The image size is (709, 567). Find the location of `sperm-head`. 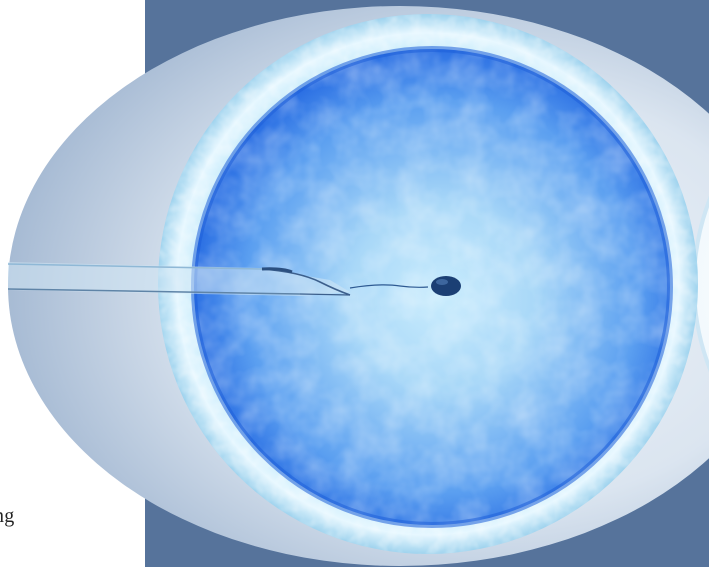

sperm-head is located at coordinates (446, 286).